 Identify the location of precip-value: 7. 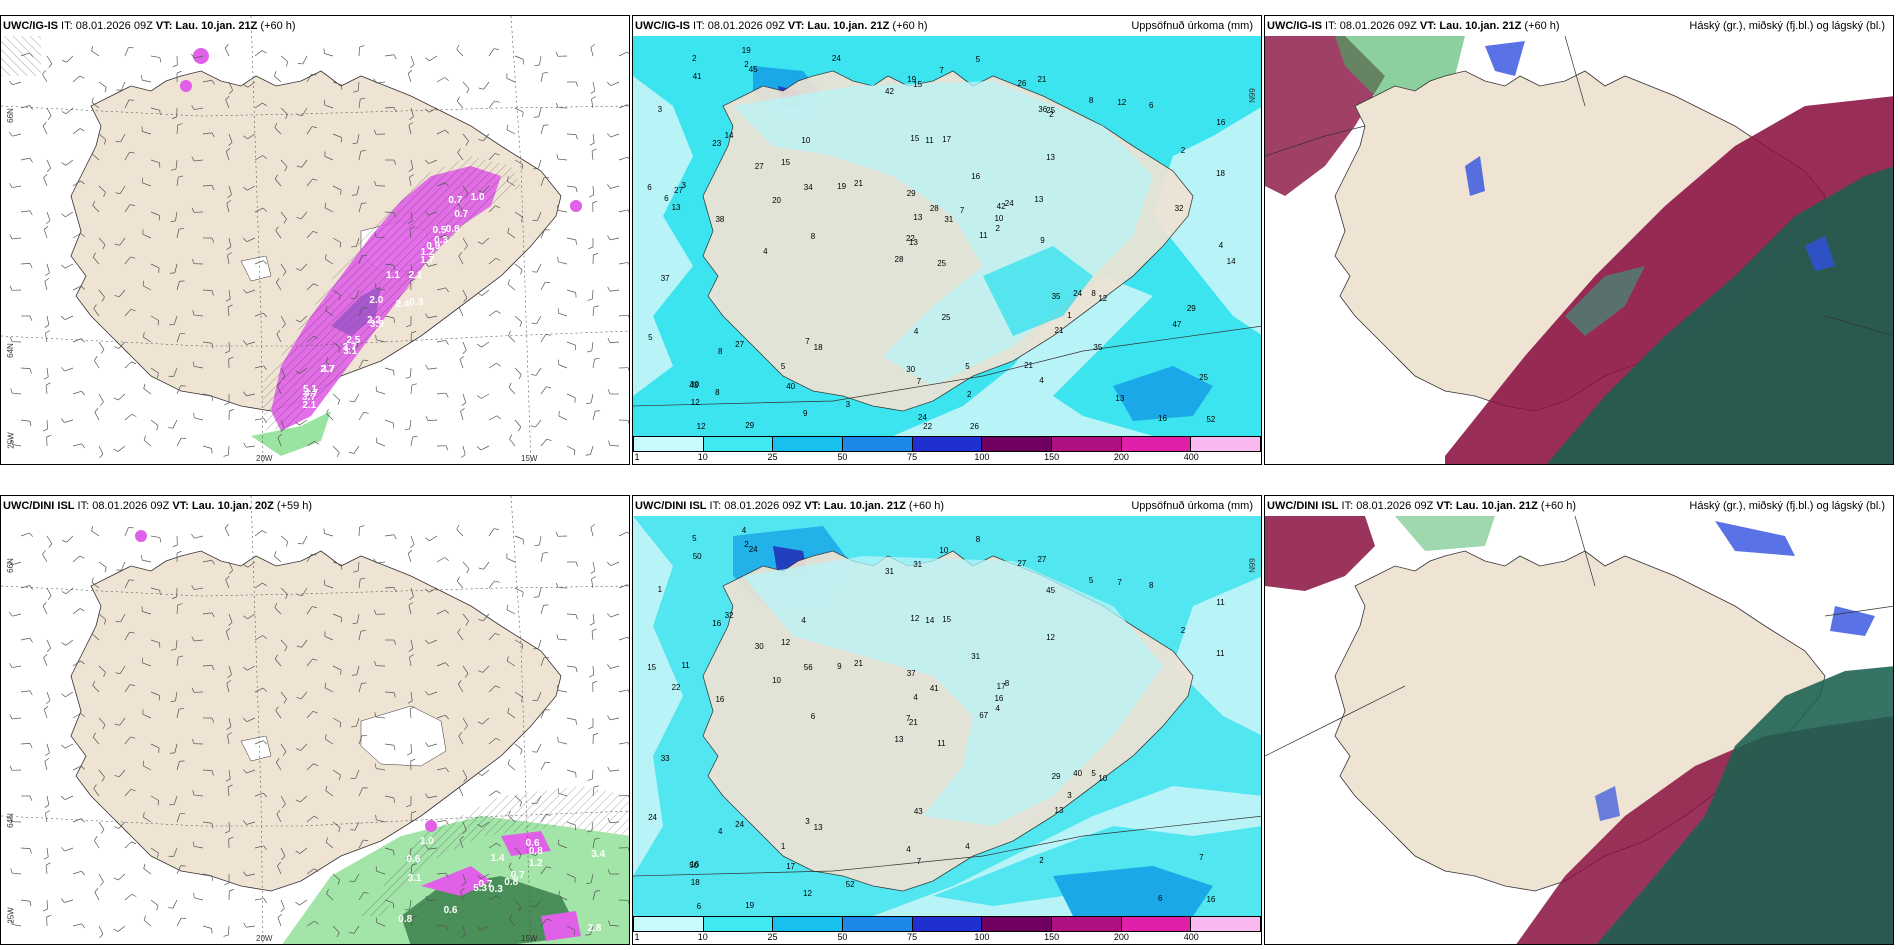
(919, 382).